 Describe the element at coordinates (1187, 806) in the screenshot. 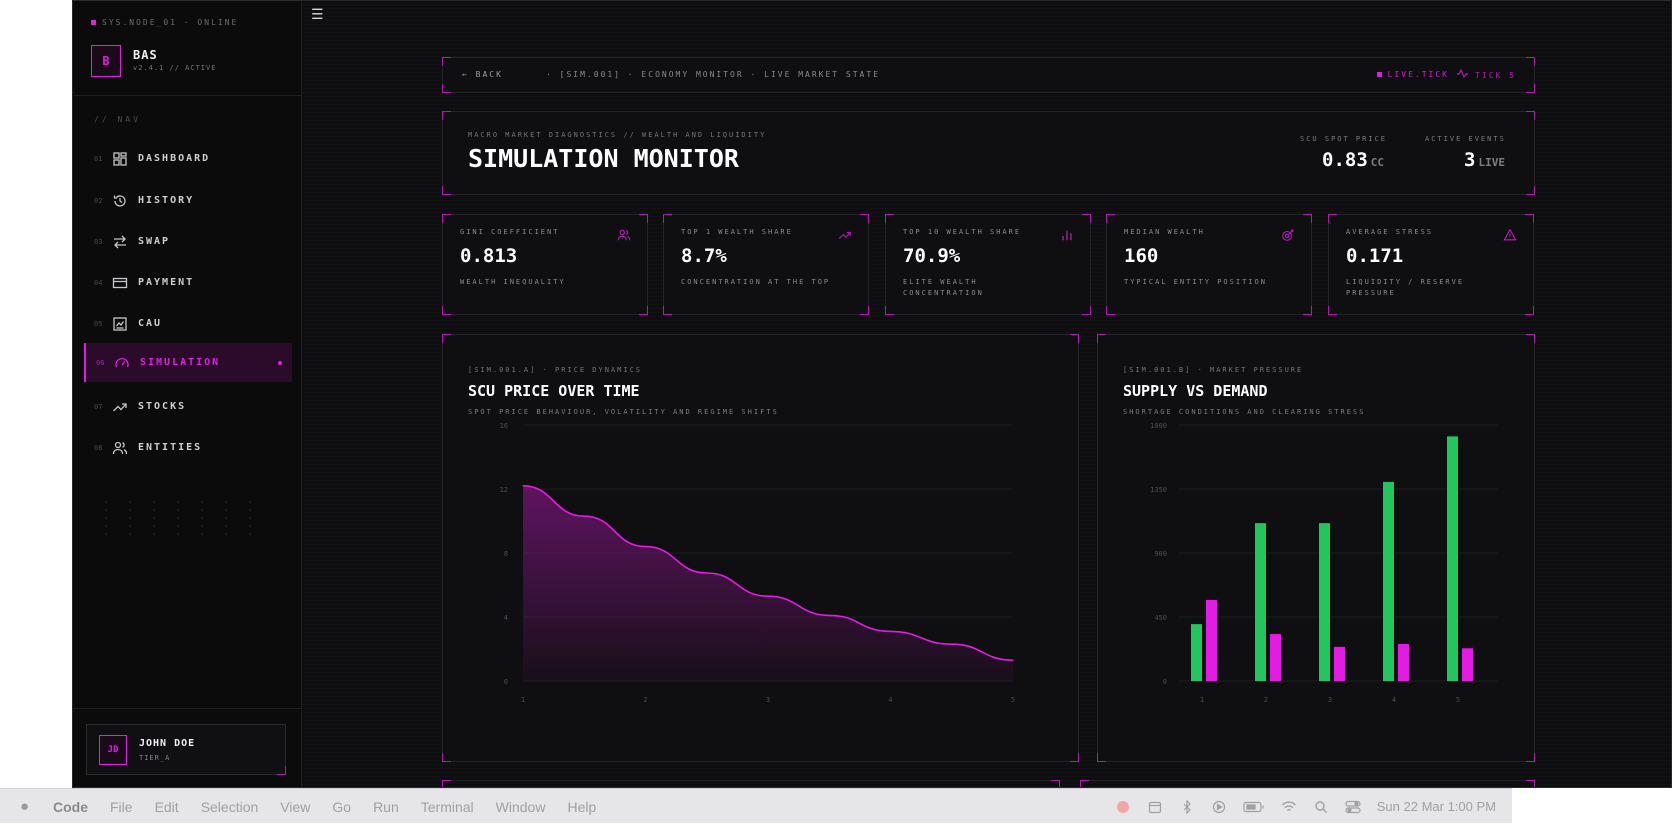

I see `bluetooth-icon` at that location.